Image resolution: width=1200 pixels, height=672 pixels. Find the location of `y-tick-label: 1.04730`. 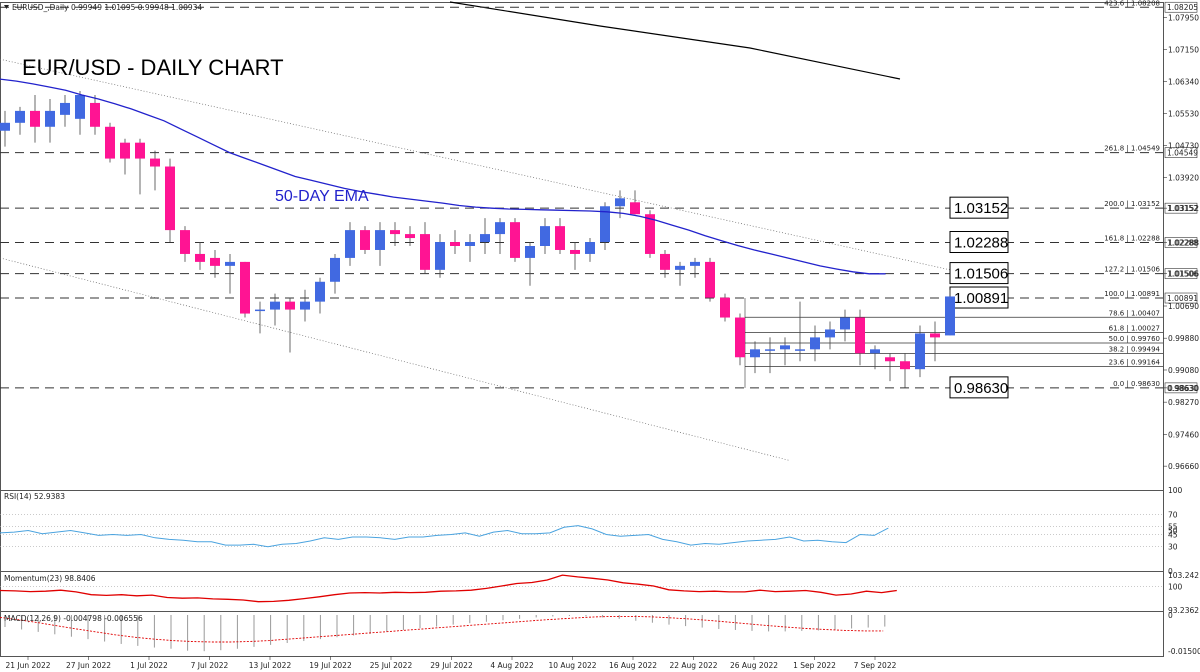

y-tick-label: 1.04730 is located at coordinates (1183, 145).